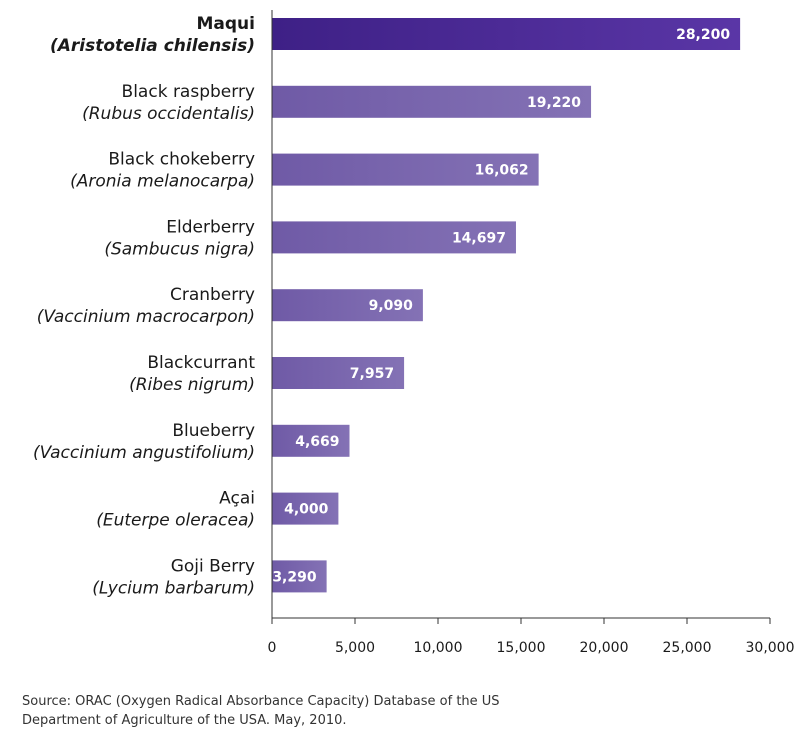  What do you see at coordinates (226, 24) in the screenshot?
I see `category-name-0: Maqui` at bounding box center [226, 24].